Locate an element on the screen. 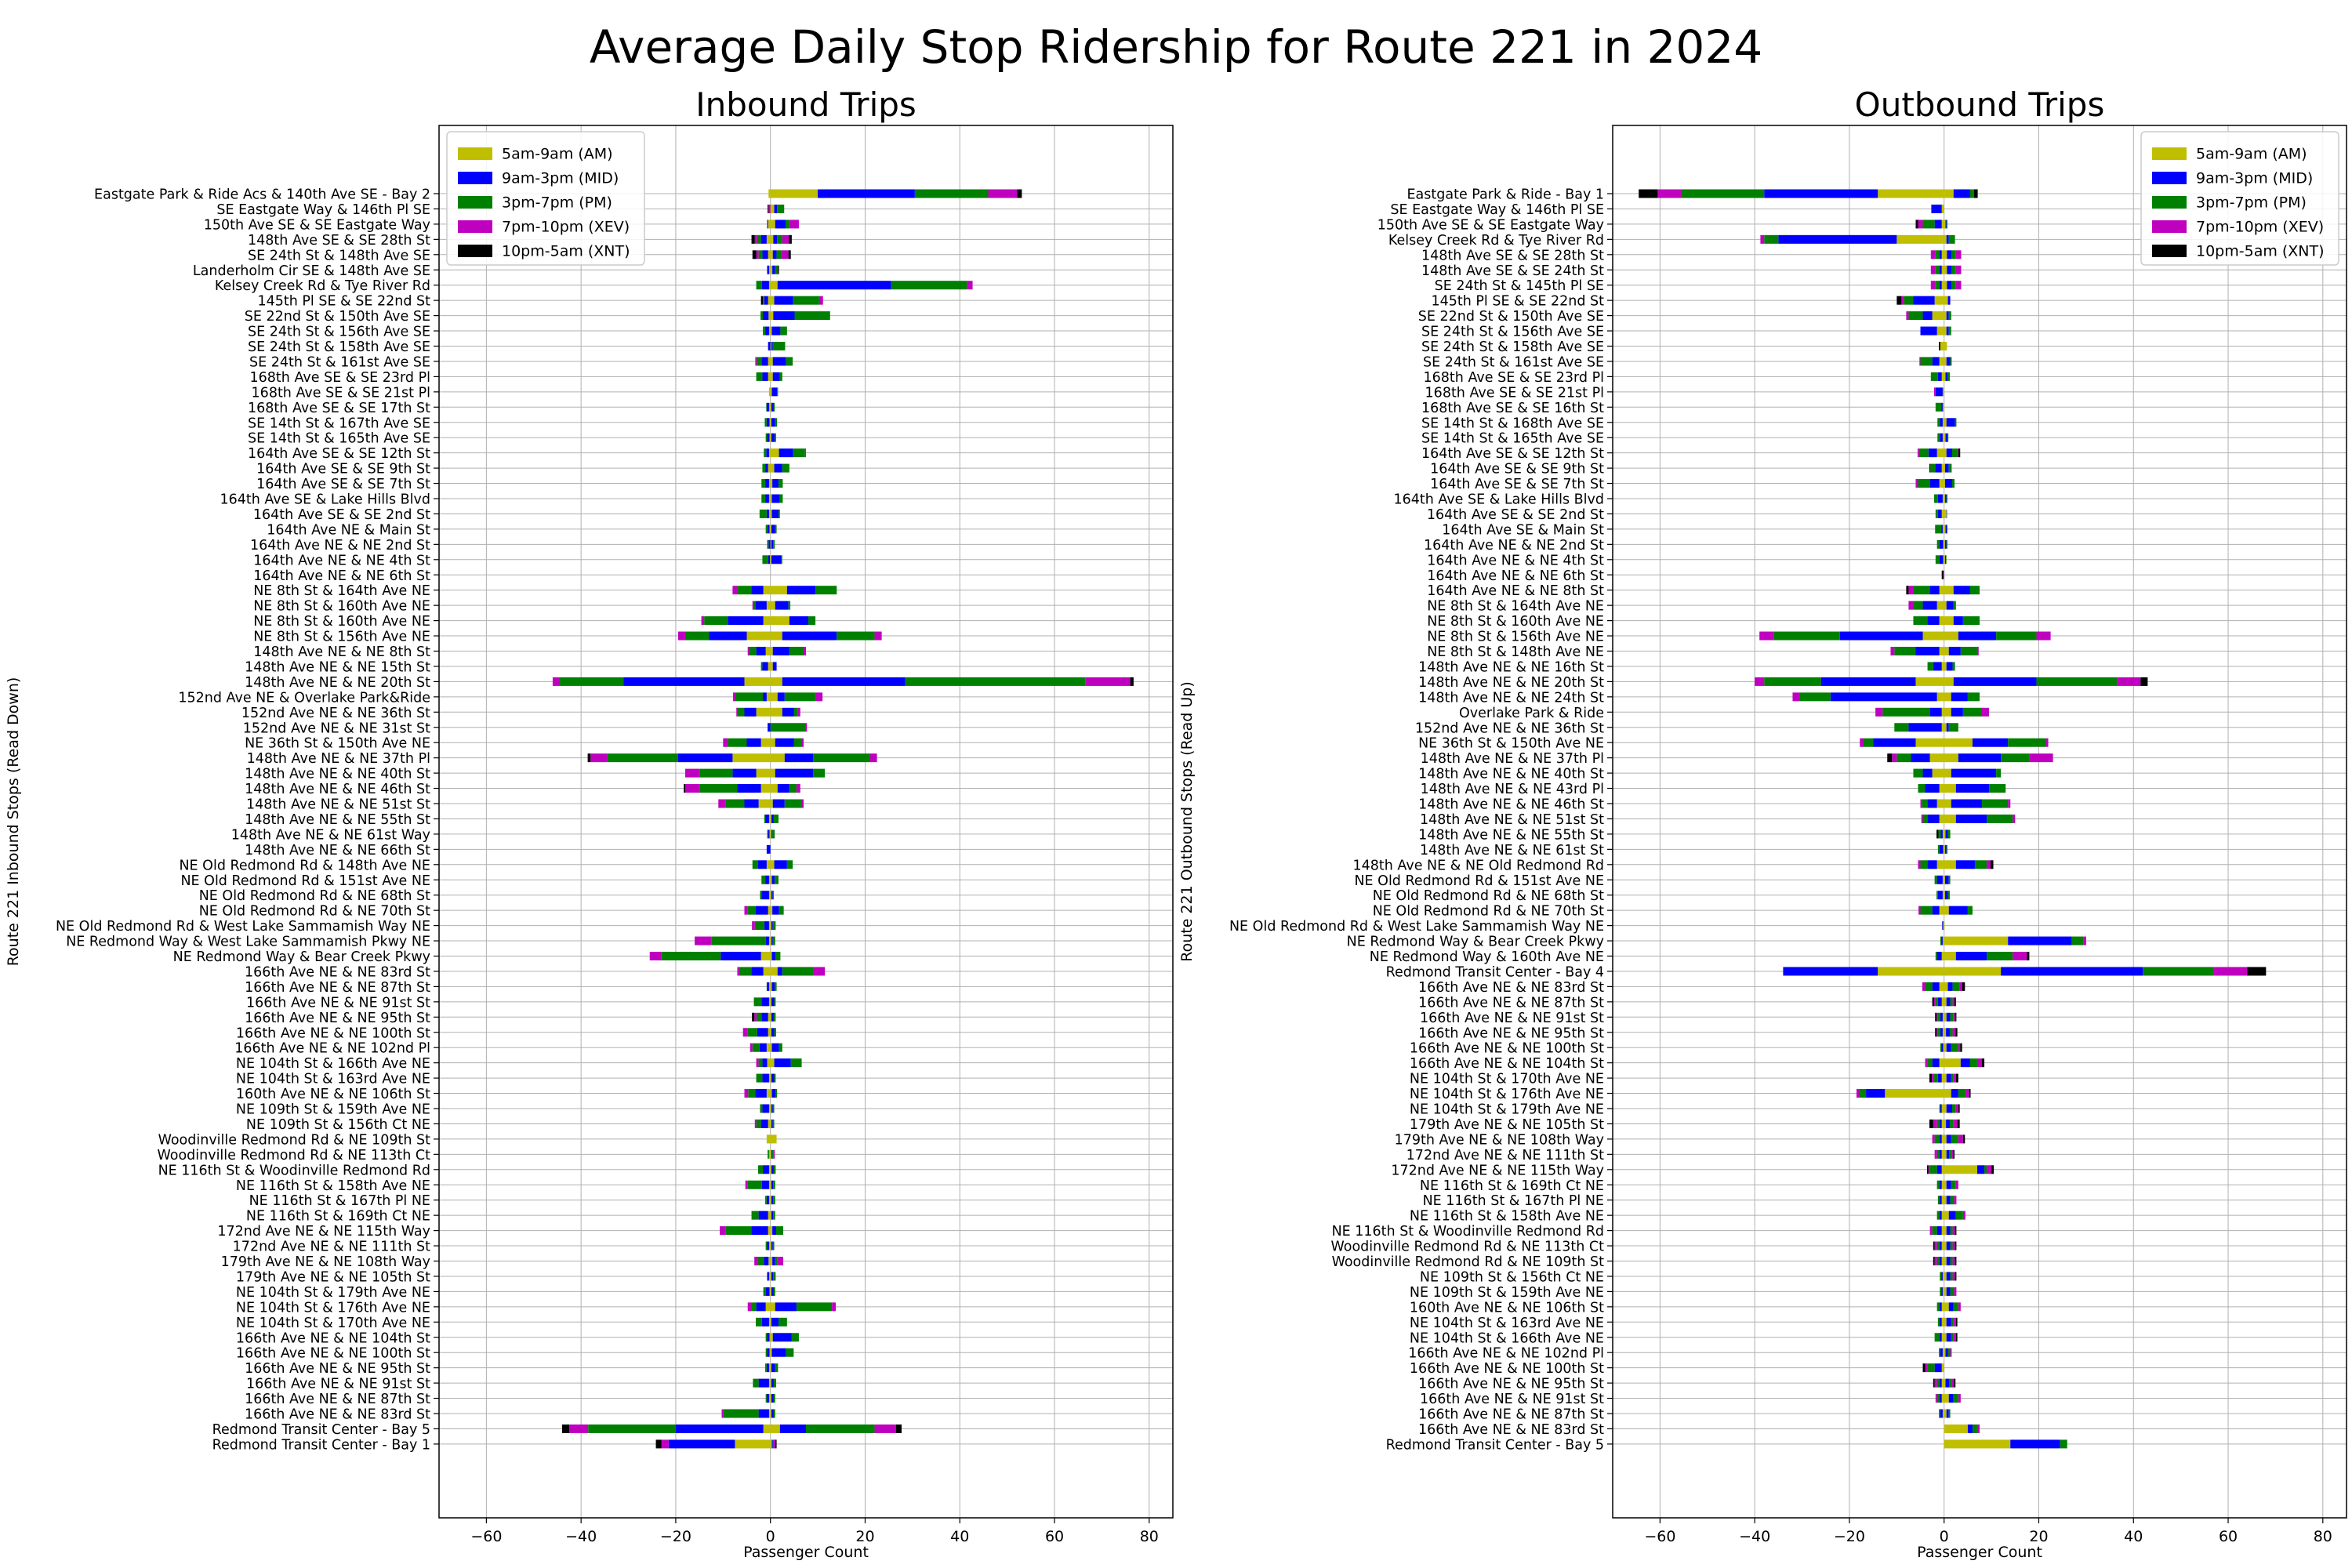  stop-label: NE 8th St & 148th Ave NE is located at coordinates (1515, 652).